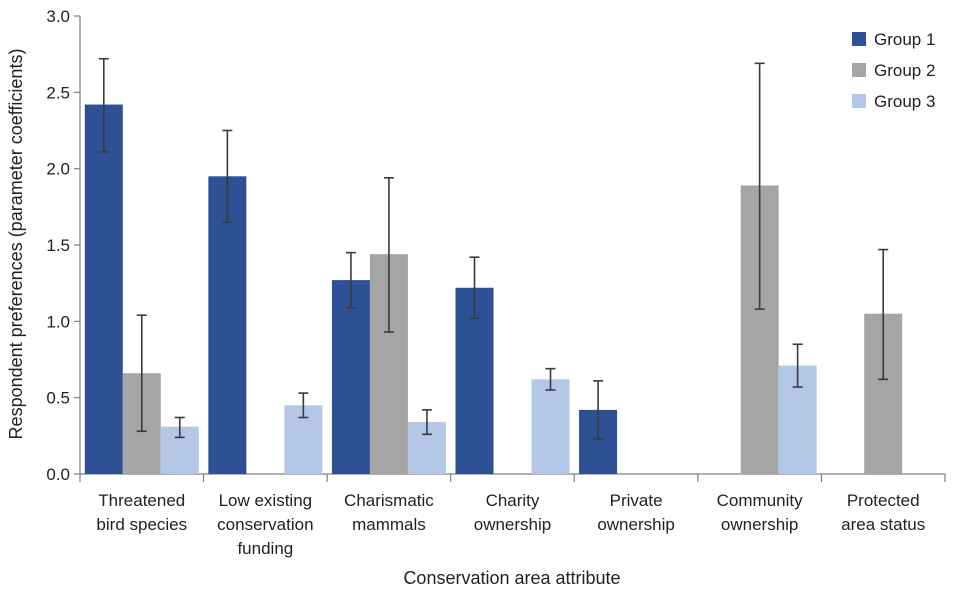  Describe the element at coordinates (883, 524) in the screenshot. I see `x-category-label: area status` at that location.